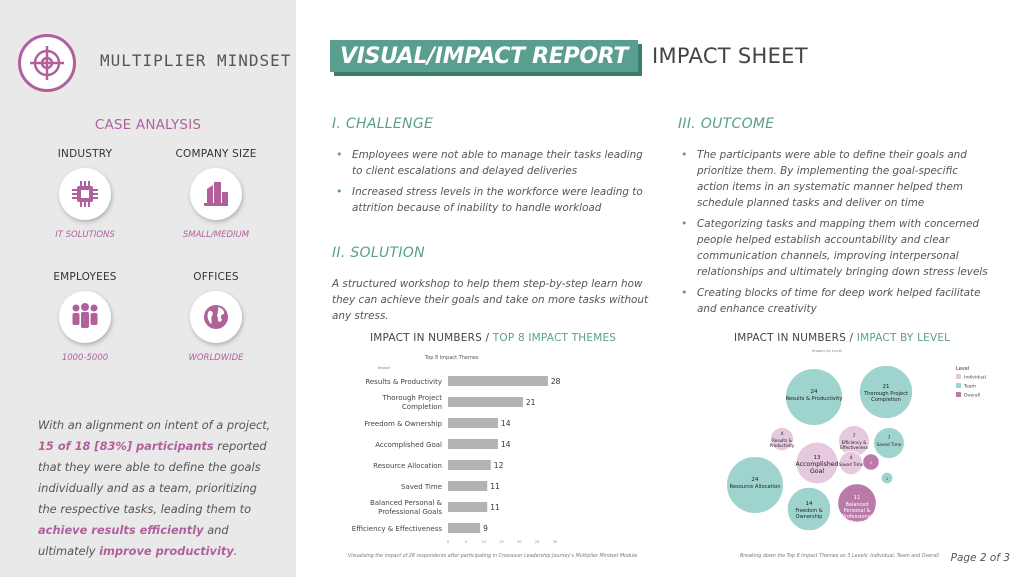 Image resolution: width=1024 pixels, height=577 pixels. Describe the element at coordinates (216, 358) in the screenshot. I see `offices-value: WORLDWIDE` at that location.